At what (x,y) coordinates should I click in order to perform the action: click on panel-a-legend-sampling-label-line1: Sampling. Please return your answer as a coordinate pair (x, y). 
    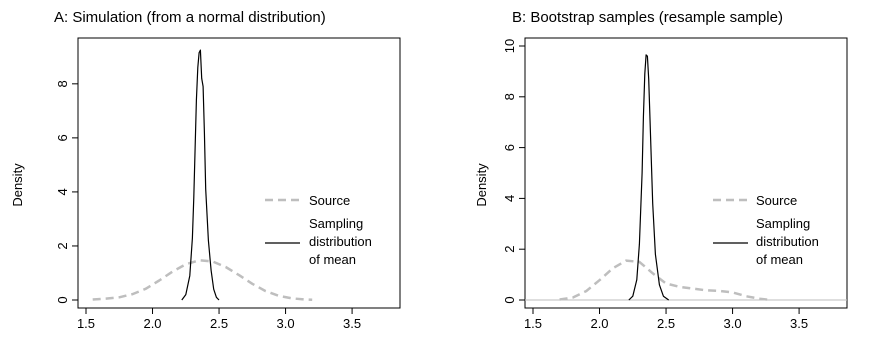
    Looking at the image, I should click on (336, 223).